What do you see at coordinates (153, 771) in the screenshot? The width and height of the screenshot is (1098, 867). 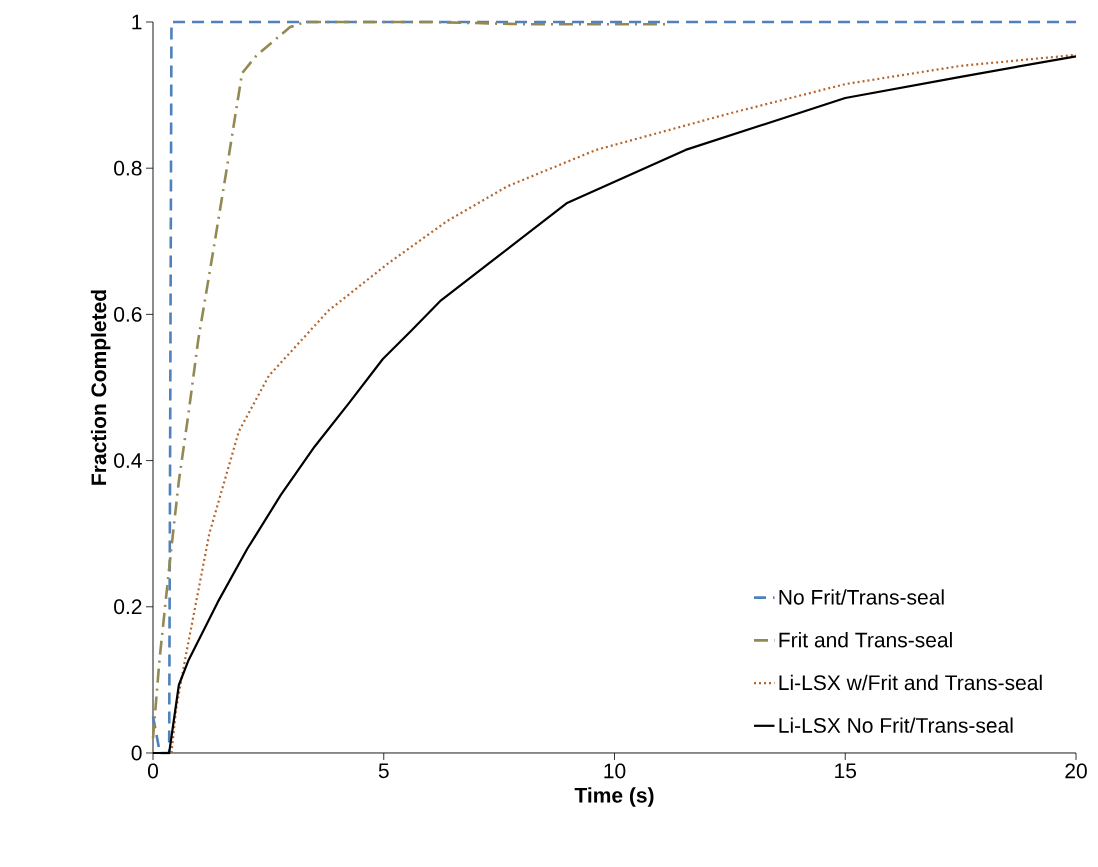 I see `x-tick-label: 0` at bounding box center [153, 771].